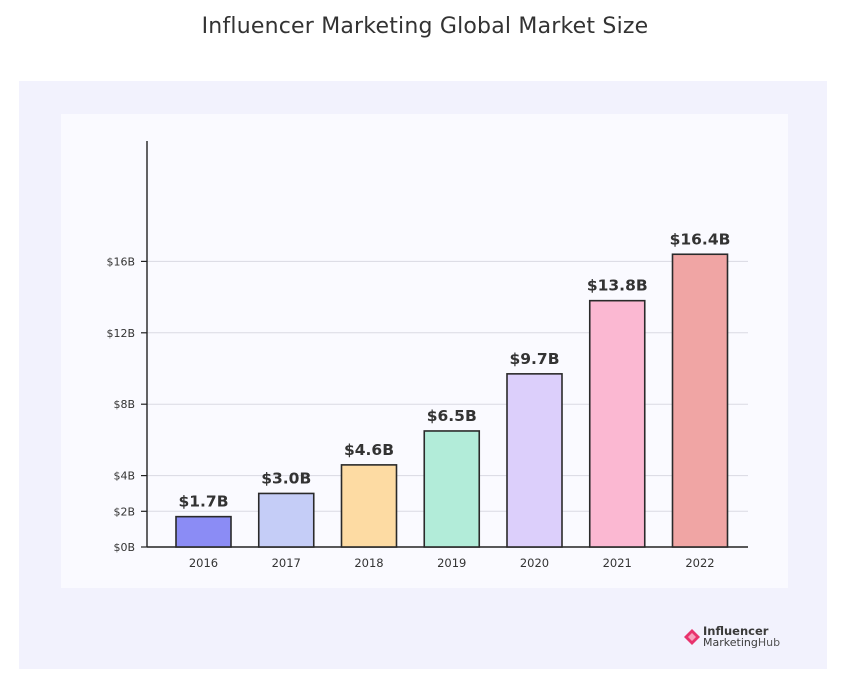 The image size is (850, 674). I want to click on logo-text-marketing: Marketing, so click(730, 642).